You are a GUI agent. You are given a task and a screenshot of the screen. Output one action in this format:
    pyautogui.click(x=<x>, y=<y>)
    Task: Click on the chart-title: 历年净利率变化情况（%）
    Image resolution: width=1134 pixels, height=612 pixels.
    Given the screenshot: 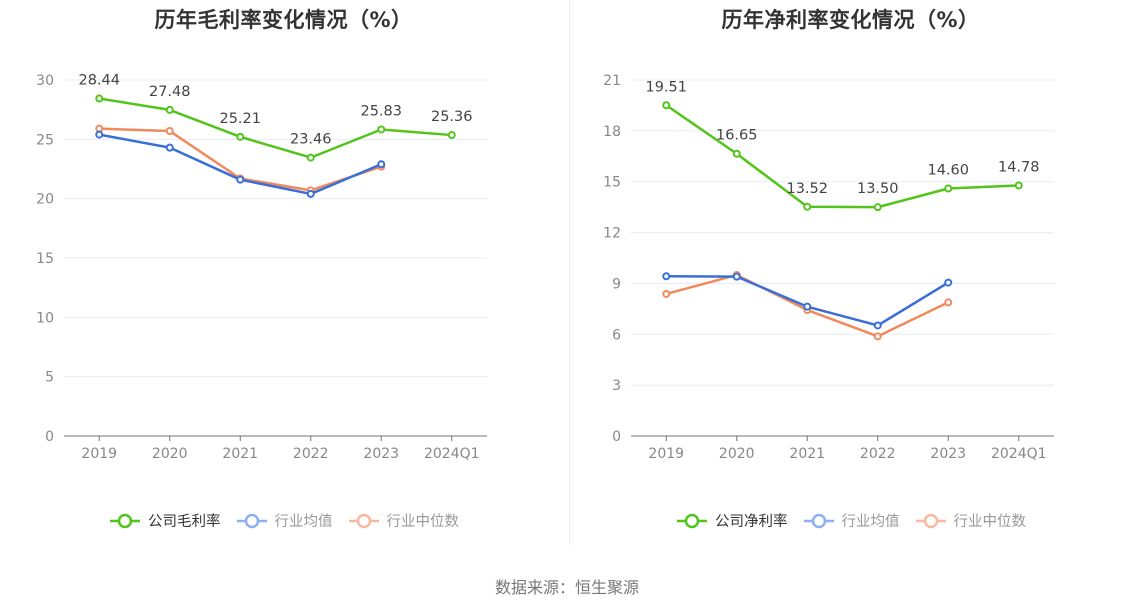 What is the action you would take?
    pyautogui.click(x=850, y=20)
    